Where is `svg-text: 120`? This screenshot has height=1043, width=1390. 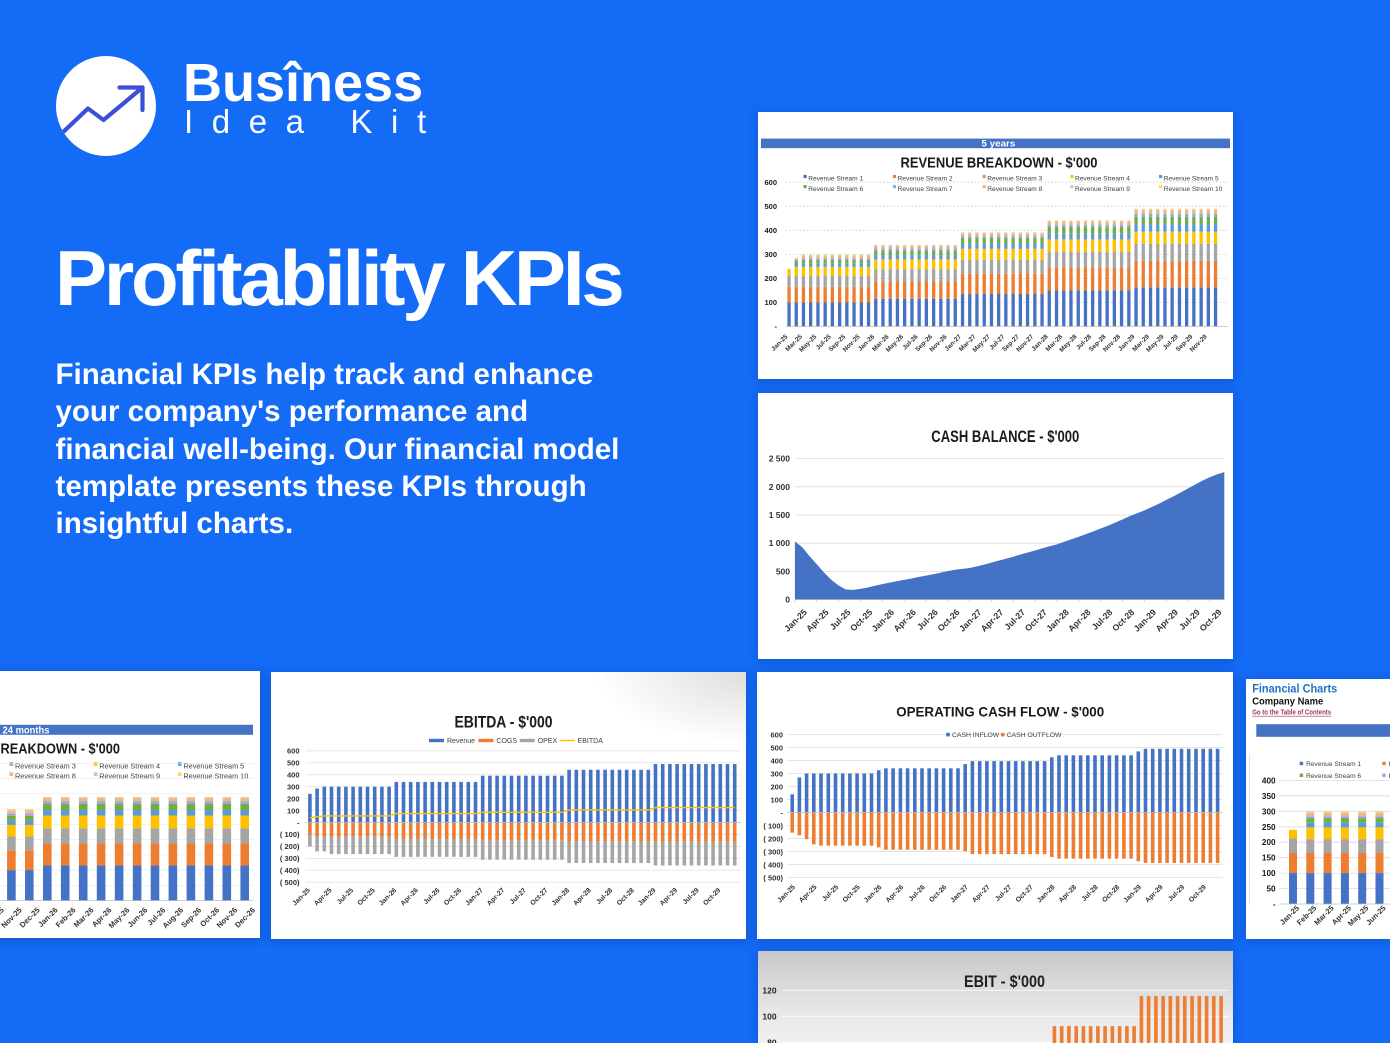 svg-text: 120 is located at coordinates (769, 990).